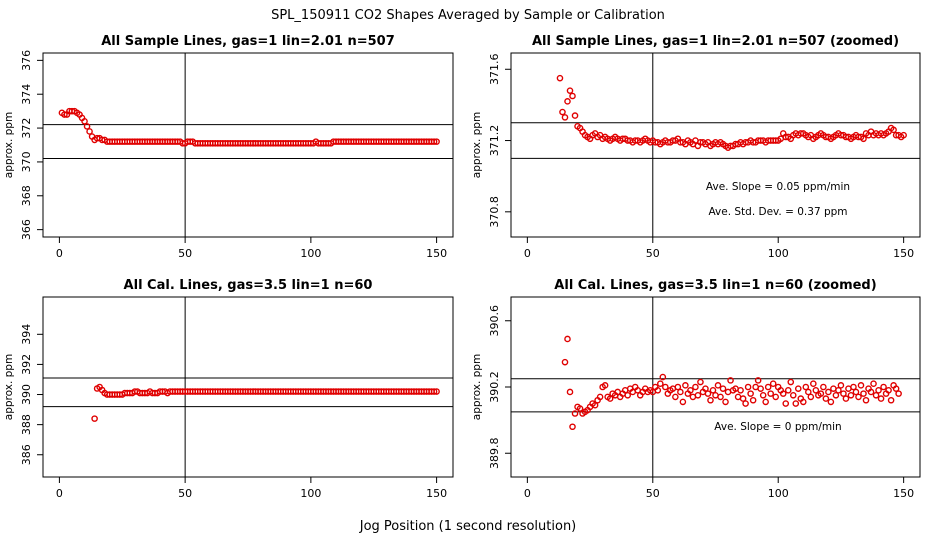  Describe the element at coordinates (494, 212) in the screenshot. I see `y-tick-label: 370.8` at that location.